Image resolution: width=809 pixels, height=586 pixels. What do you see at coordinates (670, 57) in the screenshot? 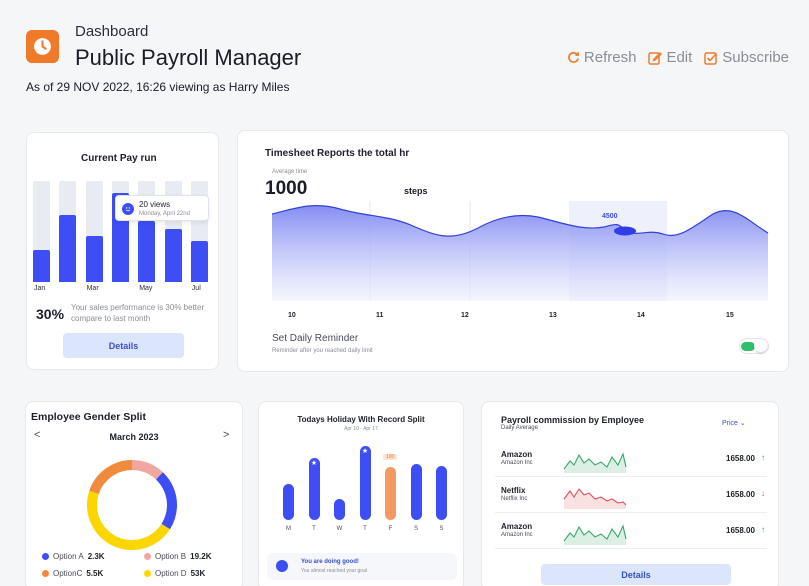
I see `edit-button: Edit` at bounding box center [670, 57].